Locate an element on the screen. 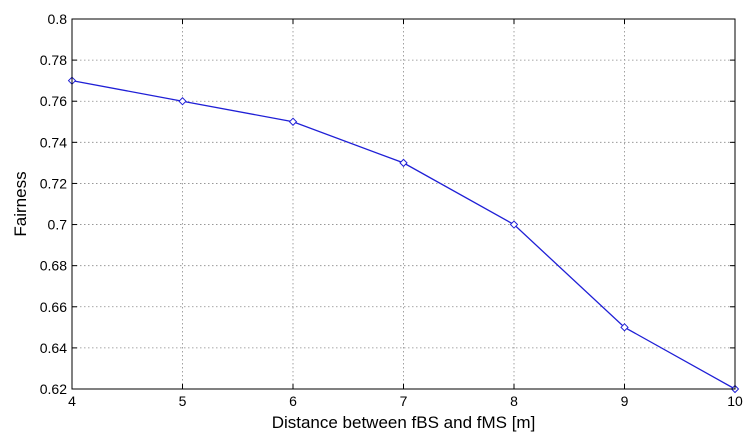 The image size is (744, 434). x-tick-label: 4 is located at coordinates (72, 401).